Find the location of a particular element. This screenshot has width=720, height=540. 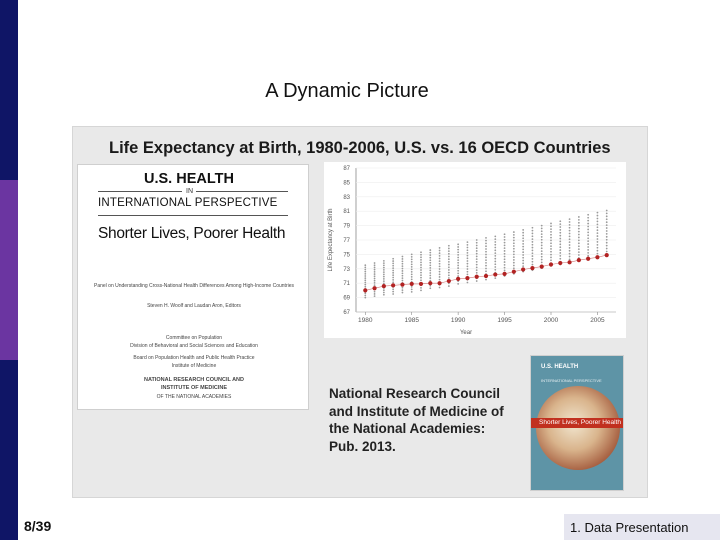

report-rule-left is located at coordinates (140, 191).